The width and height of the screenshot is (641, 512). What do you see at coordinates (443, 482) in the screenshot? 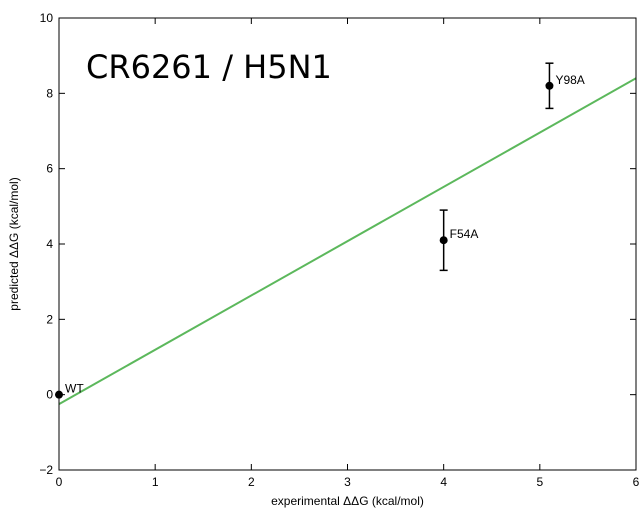
I see `x-tick-label: 4` at bounding box center [443, 482].